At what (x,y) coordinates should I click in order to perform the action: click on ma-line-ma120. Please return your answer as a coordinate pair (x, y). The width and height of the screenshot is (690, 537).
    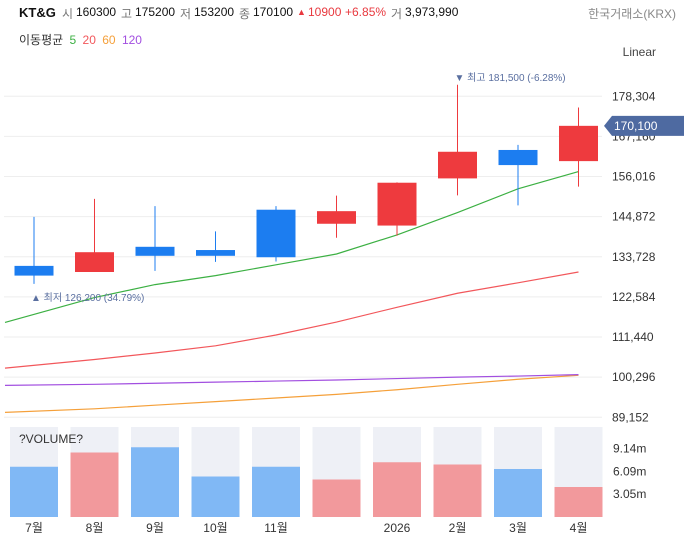
    Looking at the image, I should click on (291, 380).